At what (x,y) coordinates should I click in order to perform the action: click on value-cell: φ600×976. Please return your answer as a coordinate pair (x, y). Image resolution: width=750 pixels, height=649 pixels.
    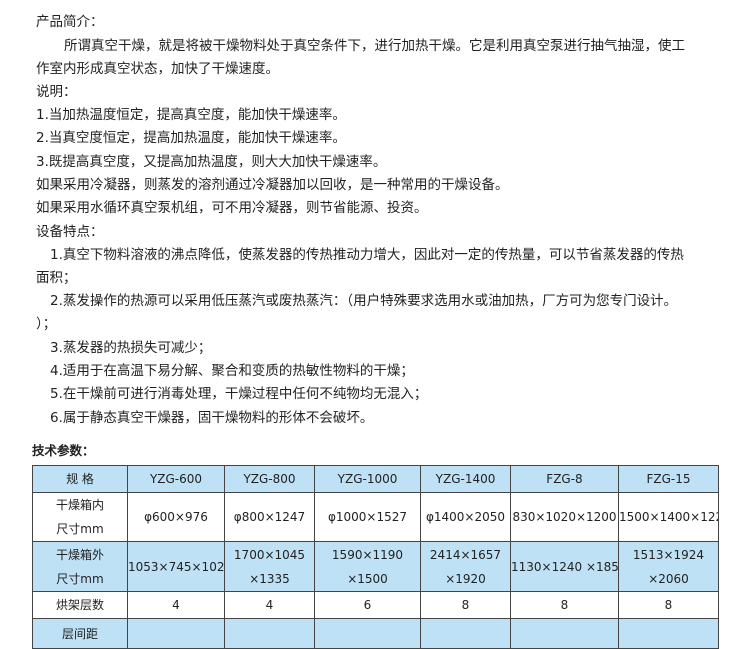
    Looking at the image, I should click on (176, 517).